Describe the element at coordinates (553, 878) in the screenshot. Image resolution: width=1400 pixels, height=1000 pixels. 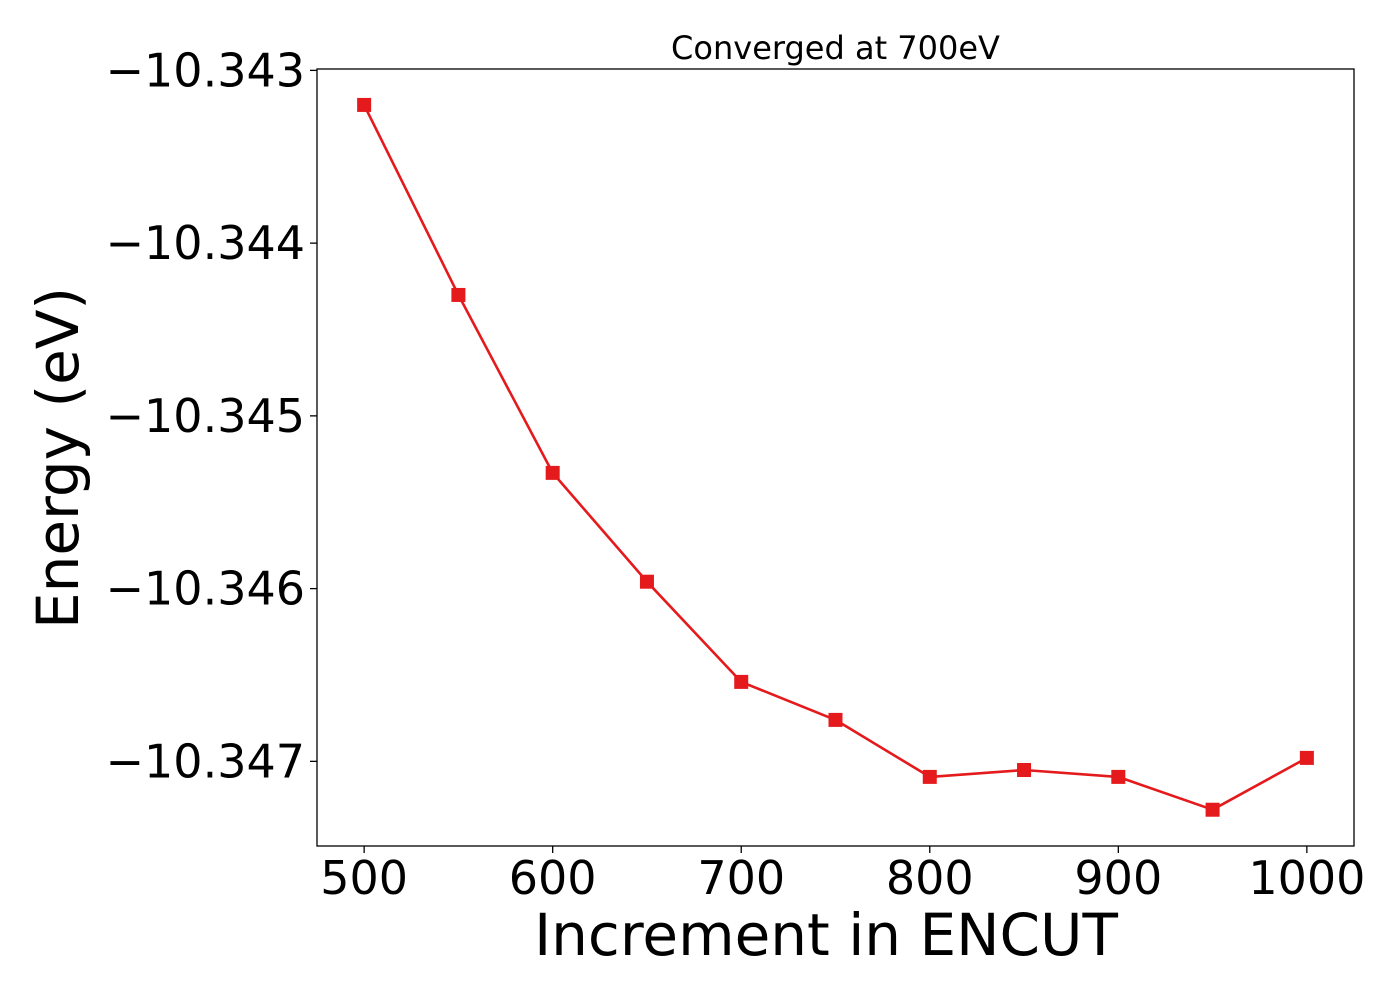
I see `x-tick-label: 600` at that location.